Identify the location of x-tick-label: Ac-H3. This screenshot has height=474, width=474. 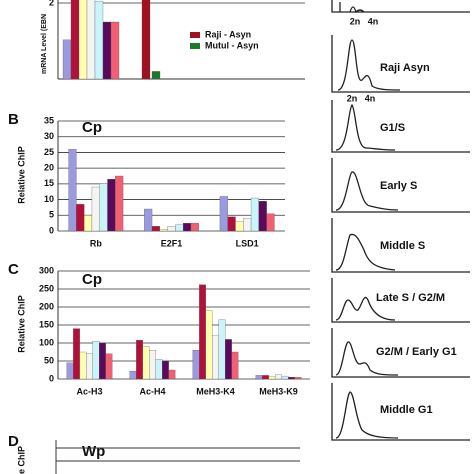
(89, 391).